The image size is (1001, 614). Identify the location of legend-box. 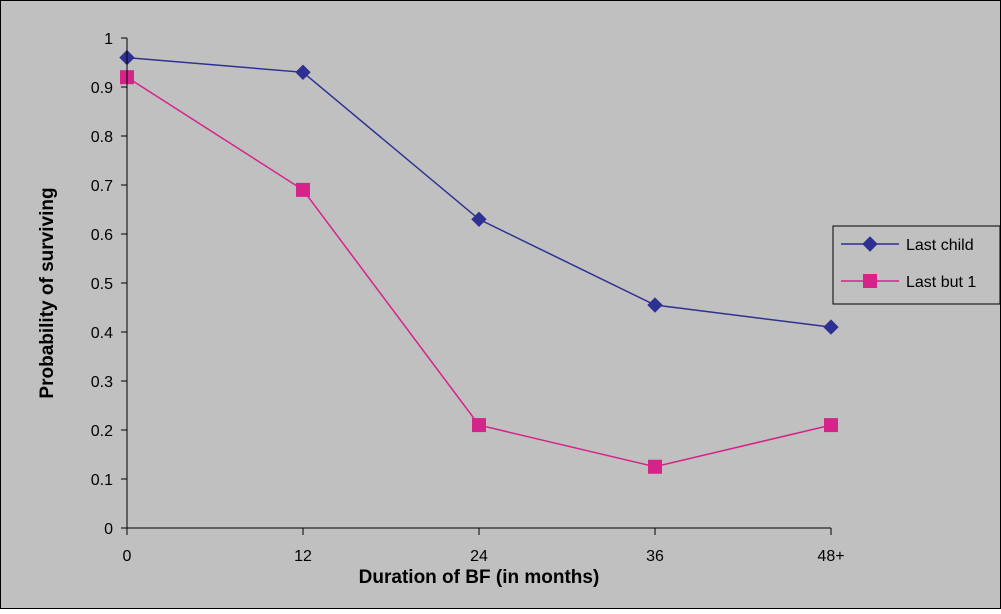
(916, 265).